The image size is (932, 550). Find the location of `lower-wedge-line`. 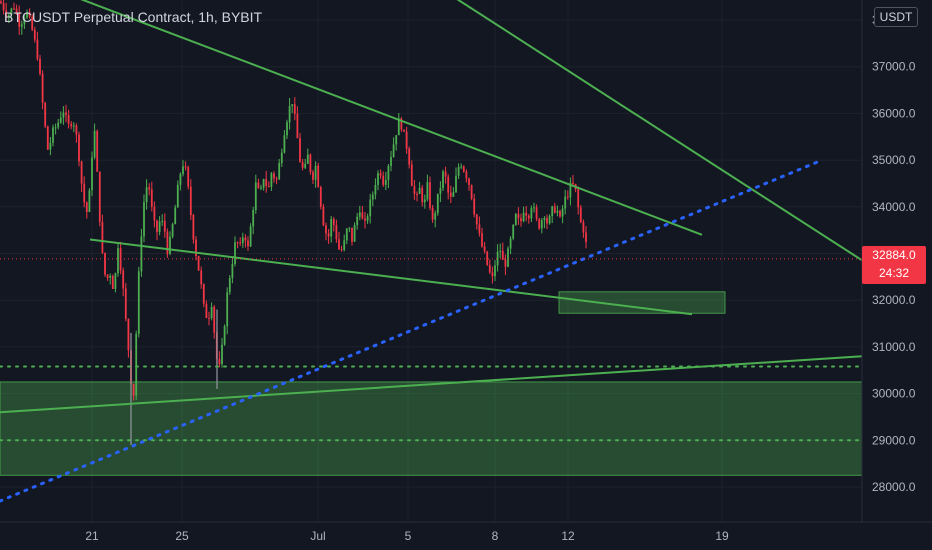

lower-wedge-line is located at coordinates (391, 277).